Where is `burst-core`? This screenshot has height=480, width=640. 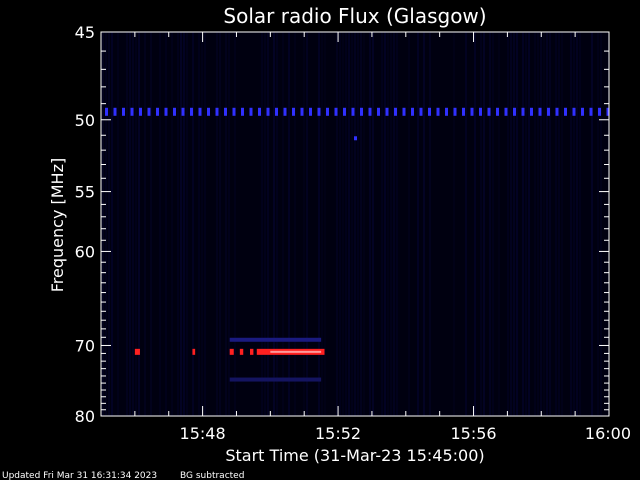
burst-core is located at coordinates (296, 351).